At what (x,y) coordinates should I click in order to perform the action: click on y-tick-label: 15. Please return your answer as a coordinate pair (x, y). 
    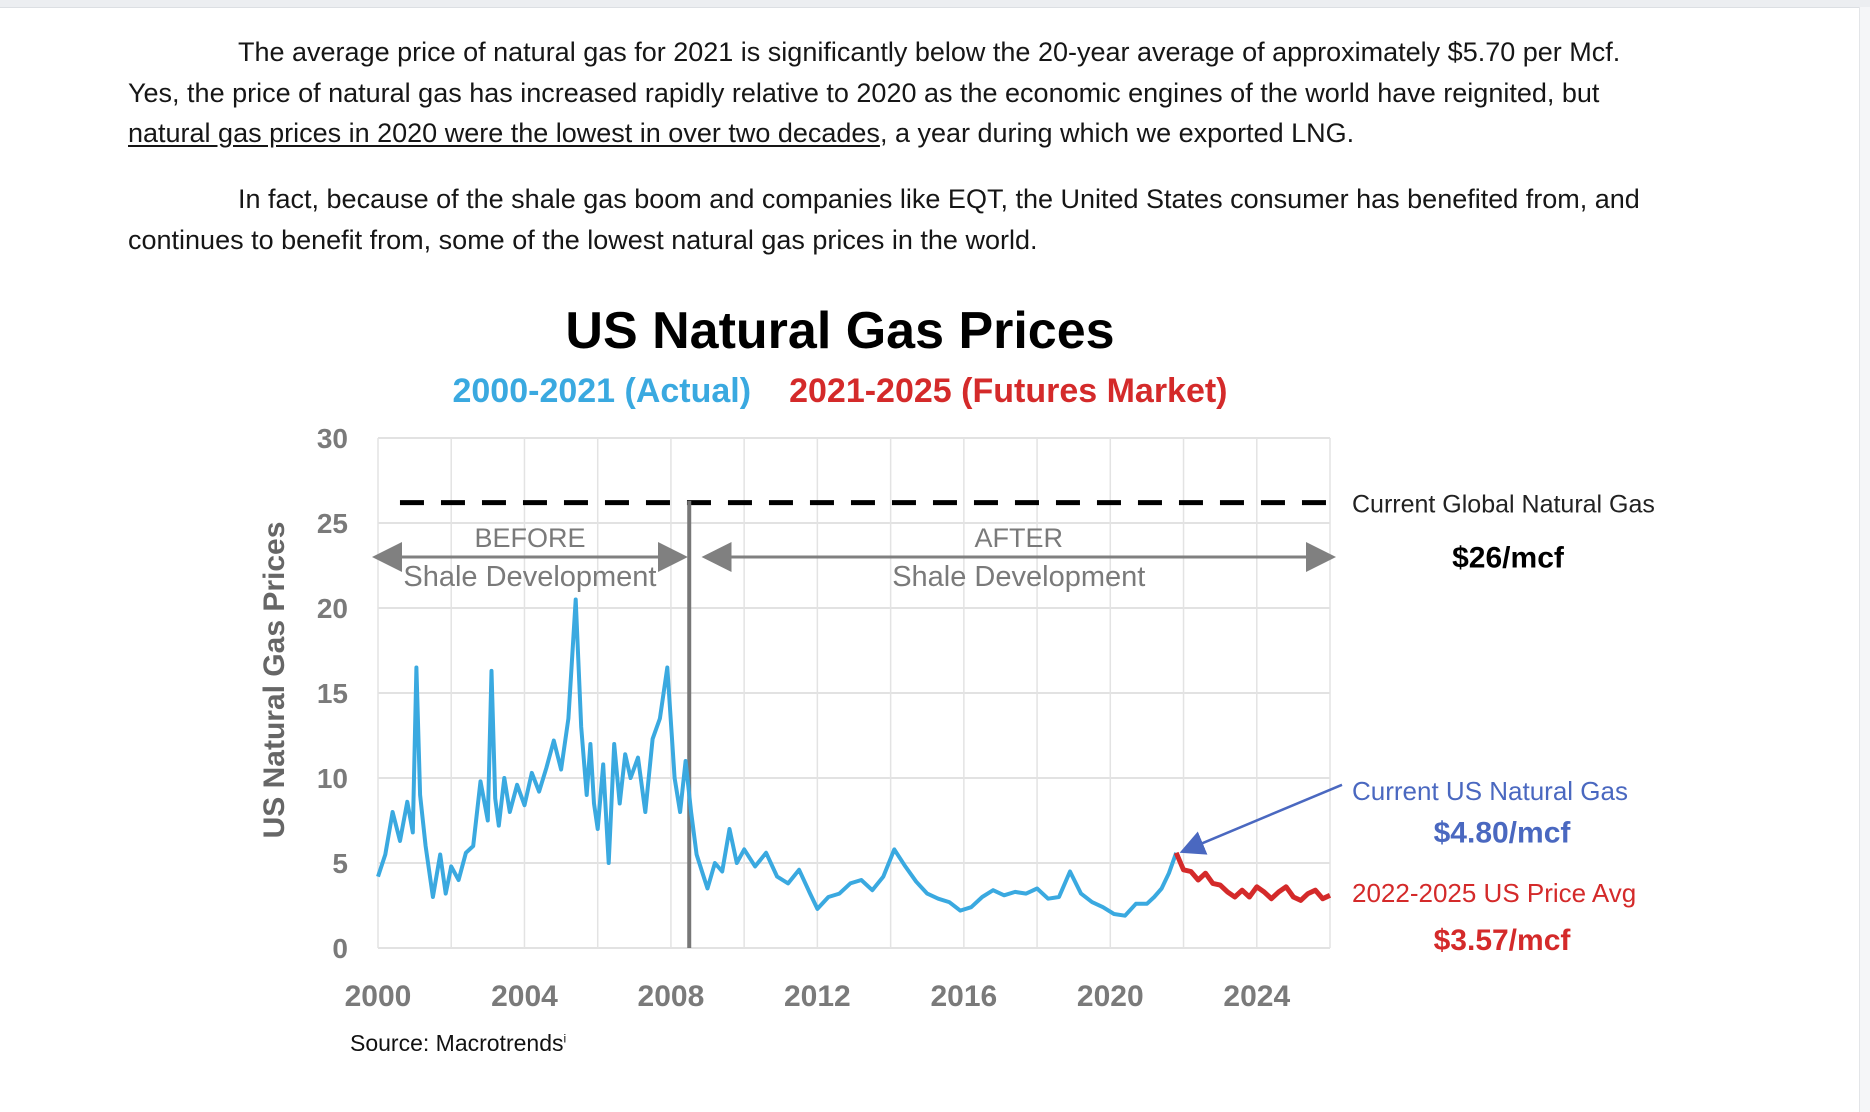
    Looking at the image, I should click on (332, 693).